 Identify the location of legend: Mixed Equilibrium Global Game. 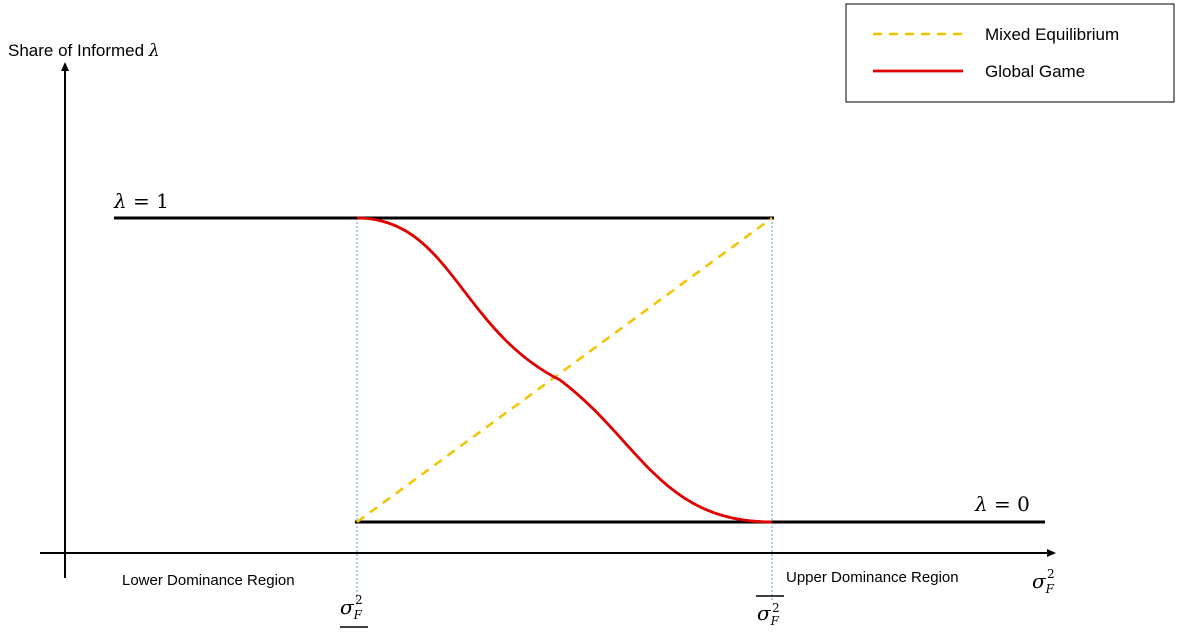
(1010, 53).